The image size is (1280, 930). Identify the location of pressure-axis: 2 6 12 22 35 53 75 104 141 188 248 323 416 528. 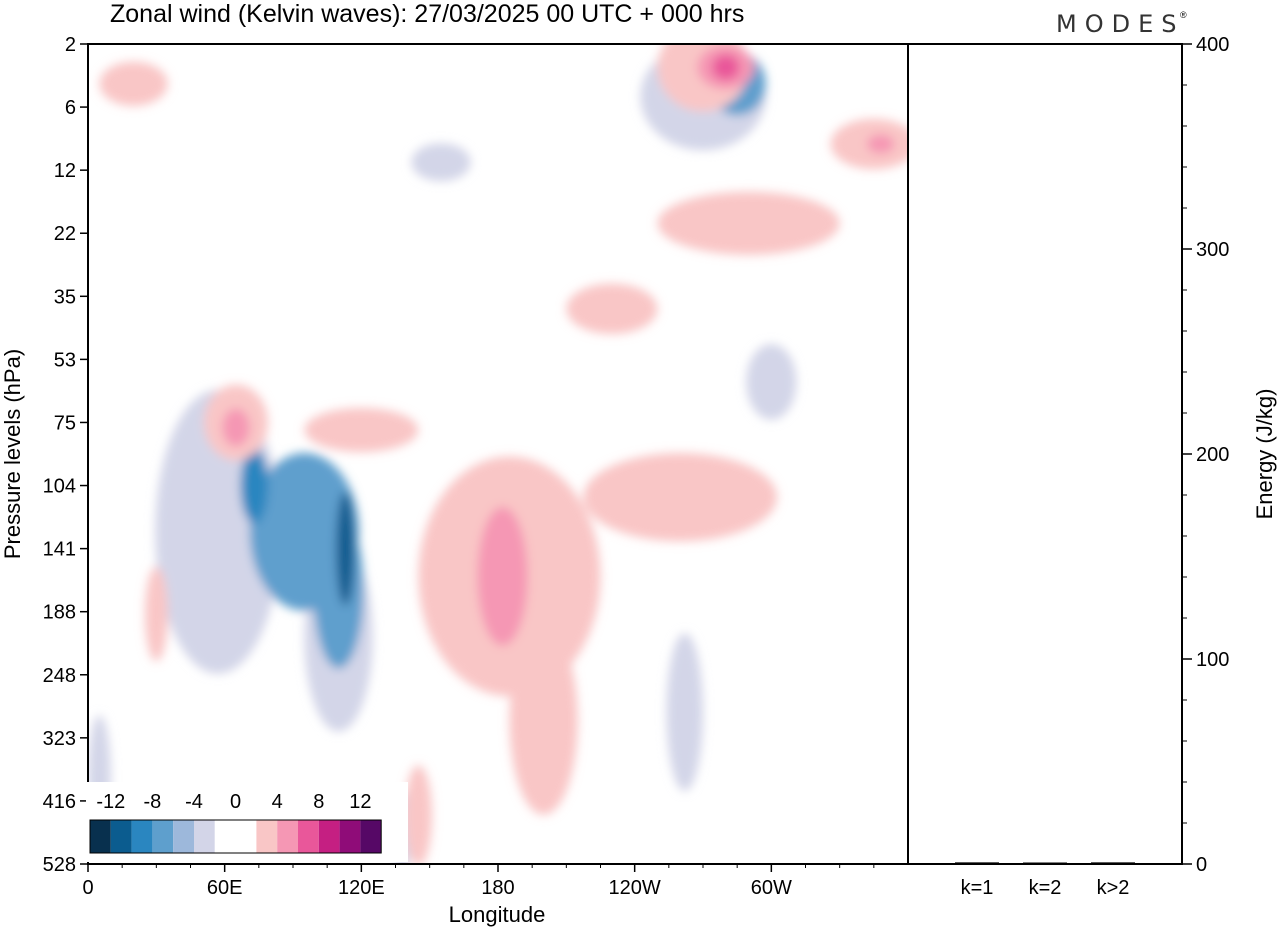
(65, 455).